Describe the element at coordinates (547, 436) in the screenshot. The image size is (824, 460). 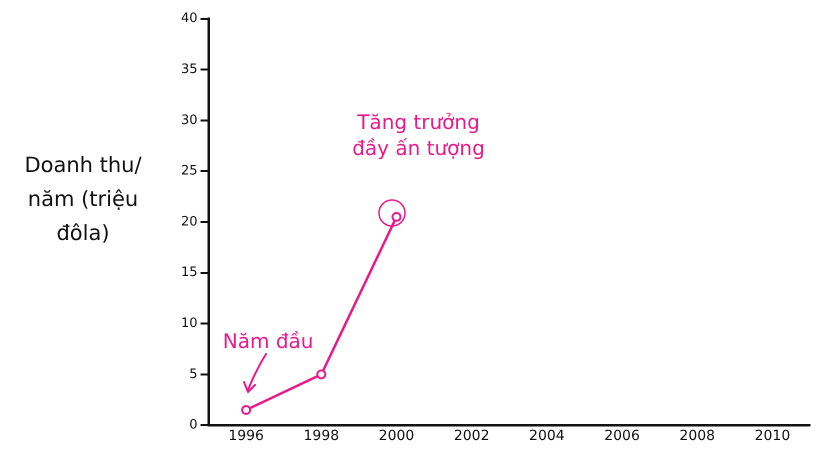
I see `x-tick-label: 2004` at that location.